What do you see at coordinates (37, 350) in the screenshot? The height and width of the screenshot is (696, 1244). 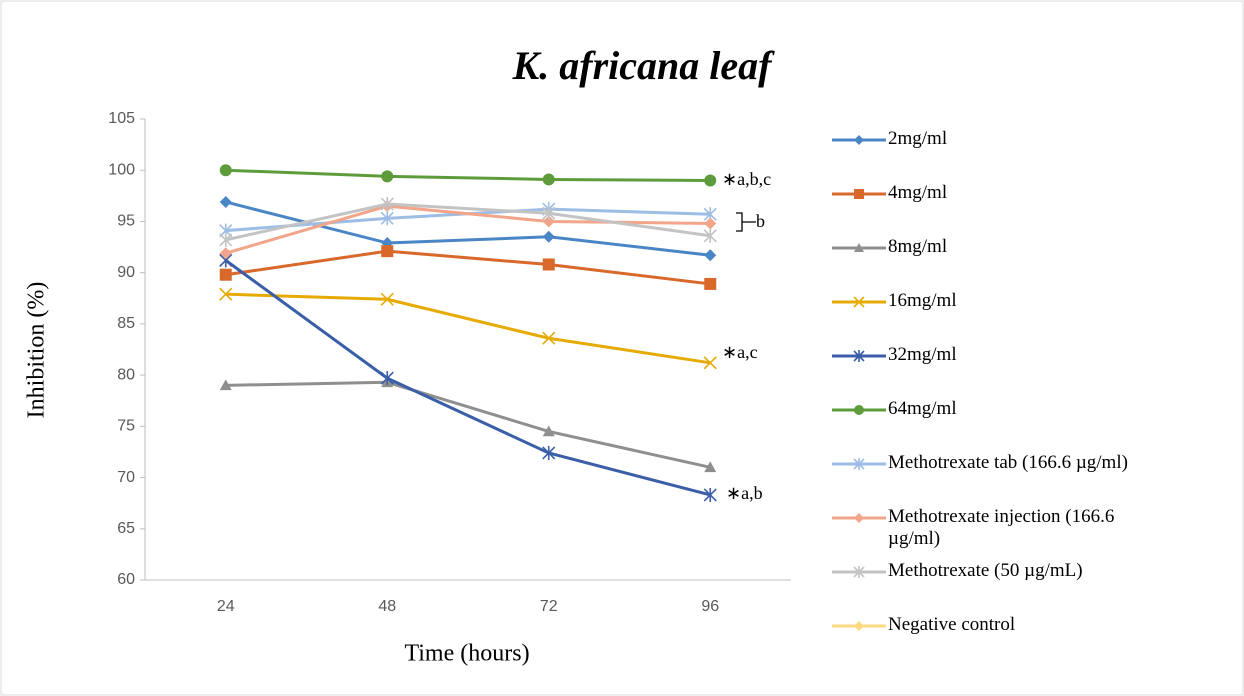 I see `y-axis-label: Inhibition (%)` at bounding box center [37, 350].